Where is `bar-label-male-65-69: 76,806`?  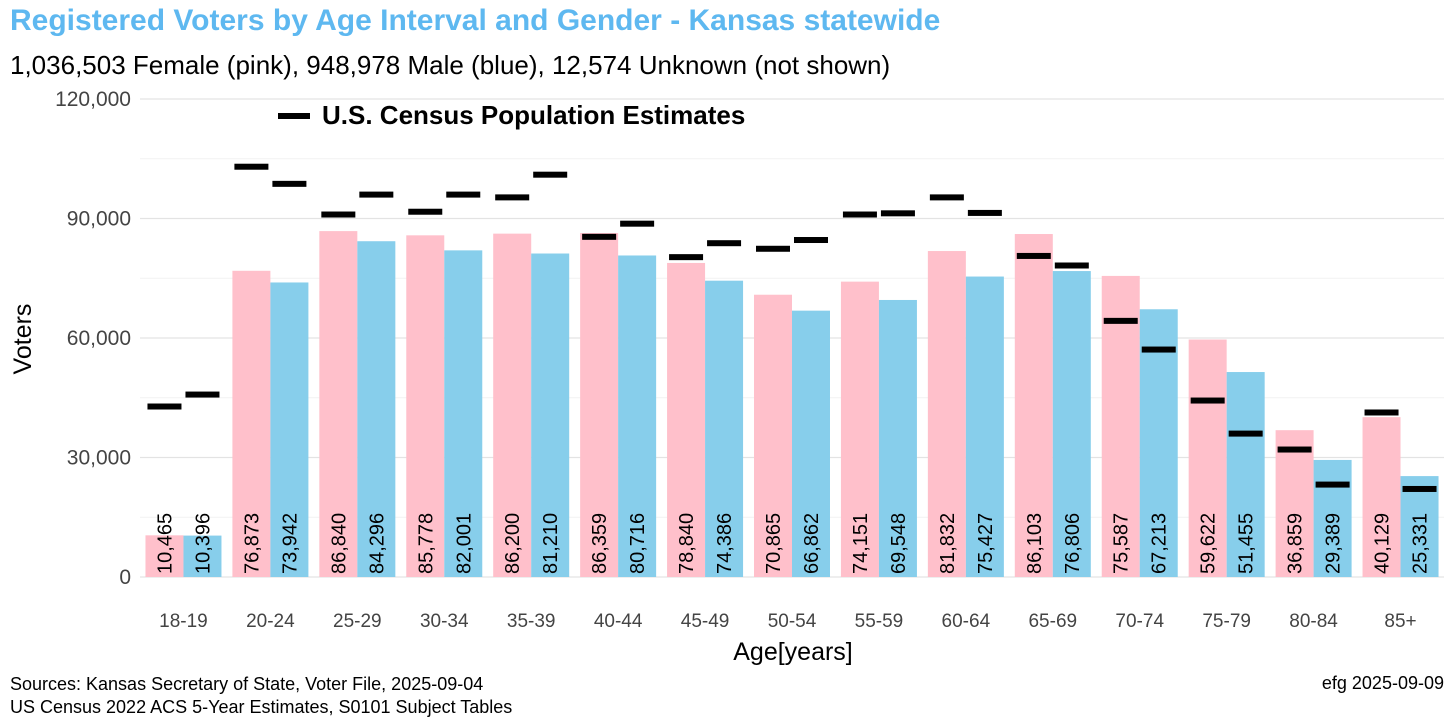
bar-label-male-65-69: 76,806 is located at coordinates (1073, 543).